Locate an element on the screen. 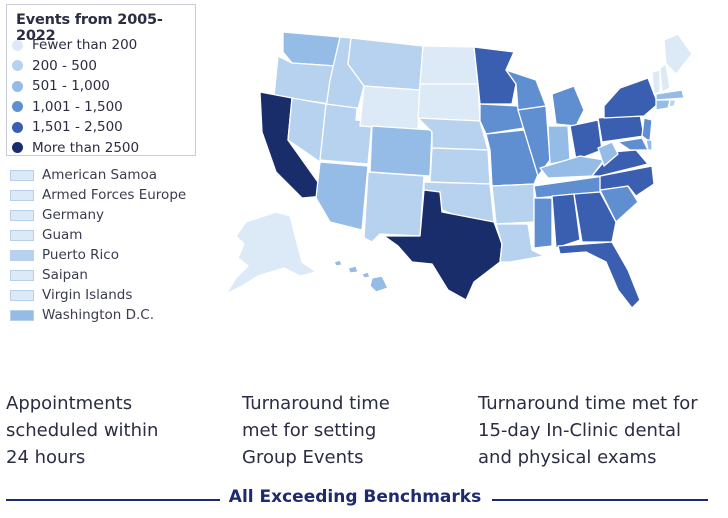 This screenshot has width=728, height=518. legend-item: More than 2500 is located at coordinates (75, 148).